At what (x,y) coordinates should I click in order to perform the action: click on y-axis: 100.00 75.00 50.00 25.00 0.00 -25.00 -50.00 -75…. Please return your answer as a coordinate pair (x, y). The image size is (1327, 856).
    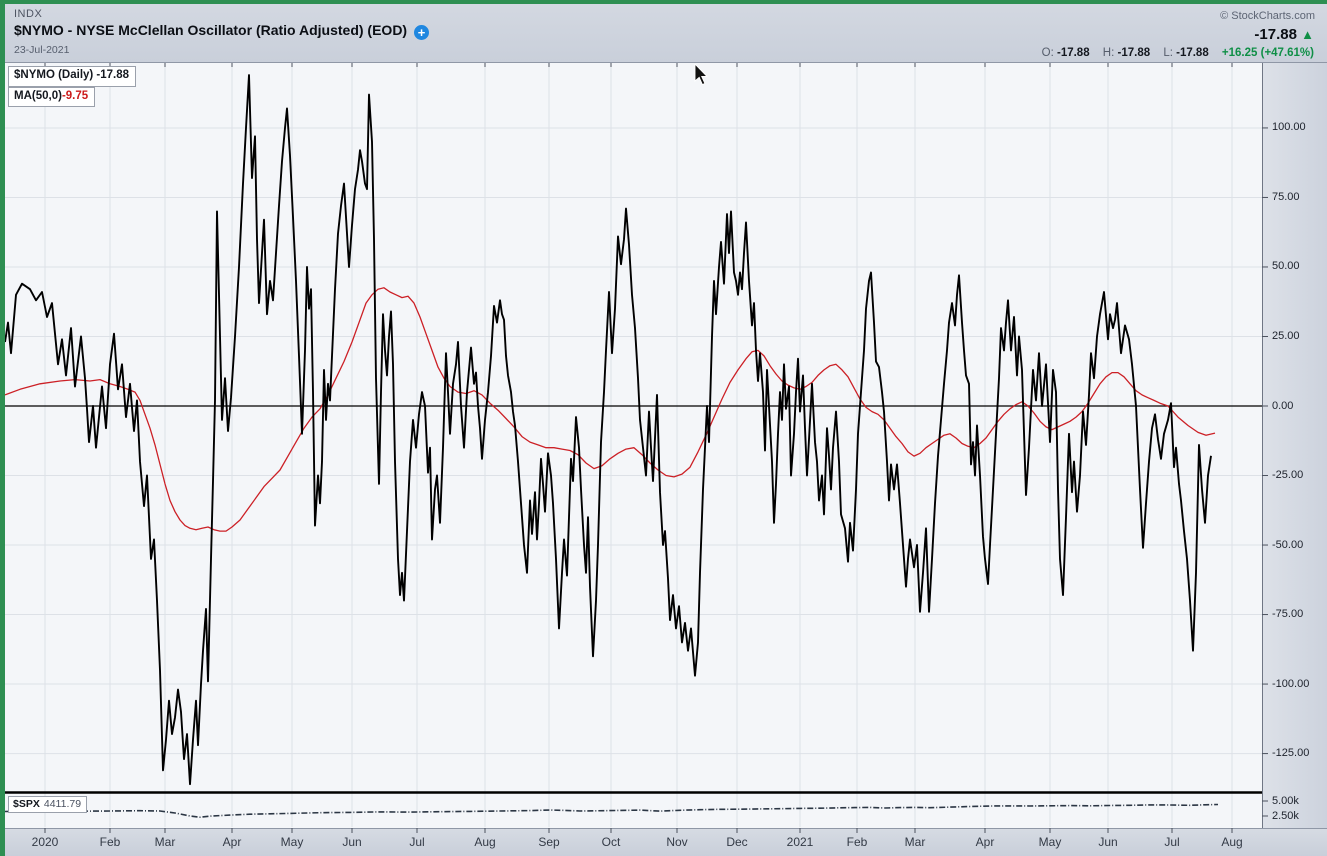
    Looking at the image, I should click on (1294, 445).